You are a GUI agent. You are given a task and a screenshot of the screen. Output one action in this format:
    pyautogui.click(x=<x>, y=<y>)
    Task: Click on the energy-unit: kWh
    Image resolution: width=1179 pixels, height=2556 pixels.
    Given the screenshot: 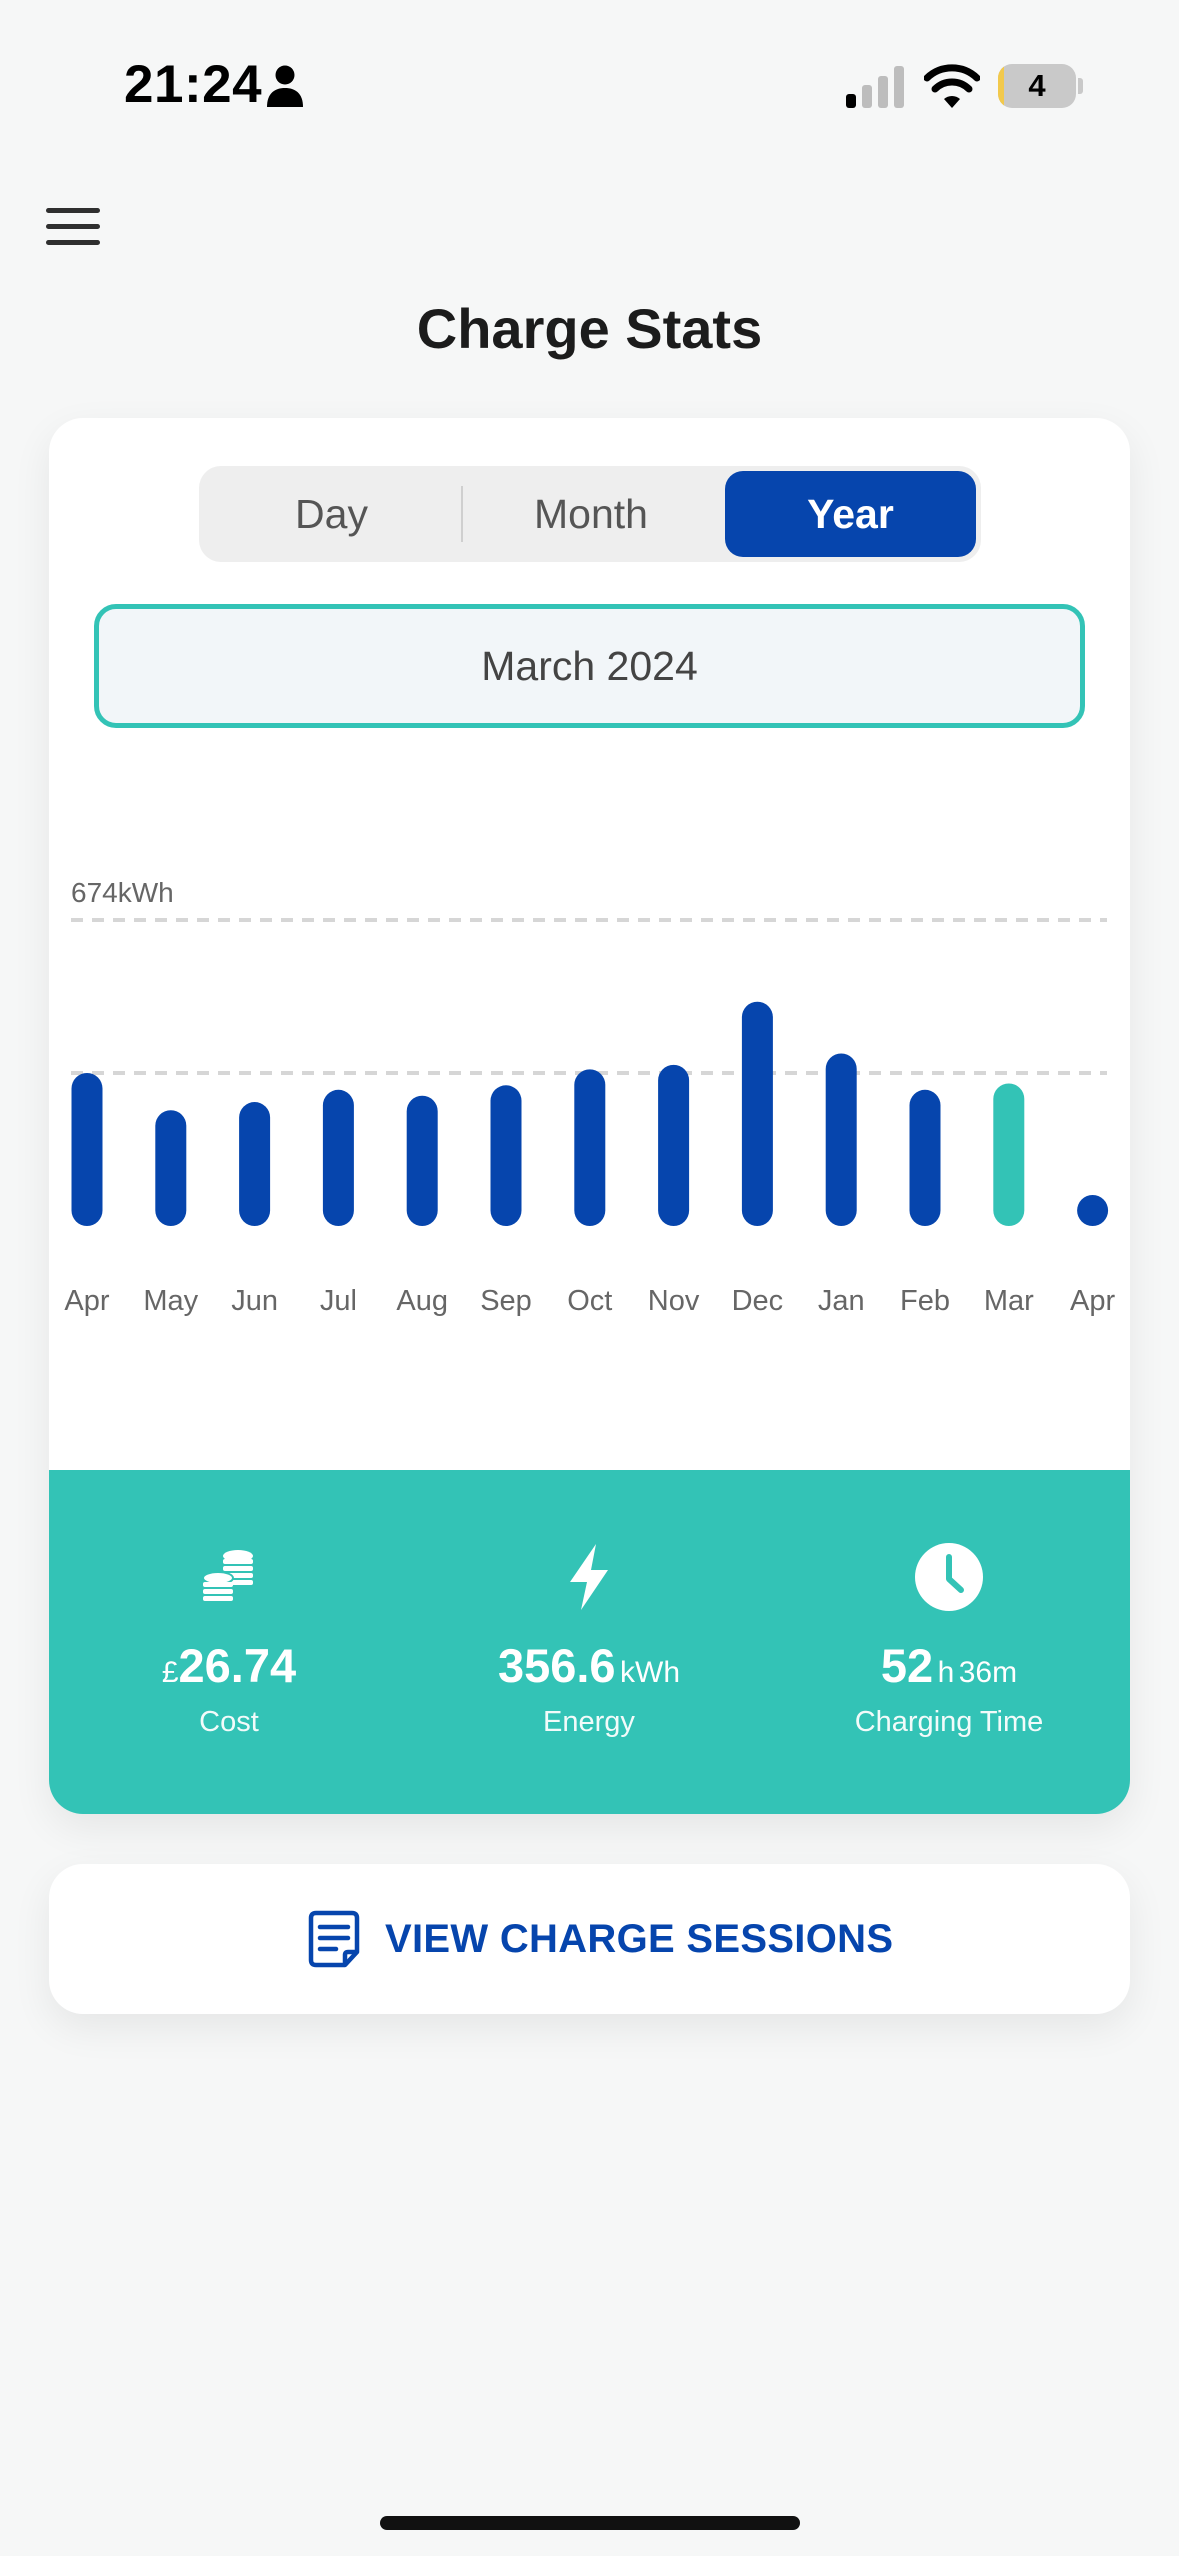 What is the action you would take?
    pyautogui.click(x=650, y=1672)
    